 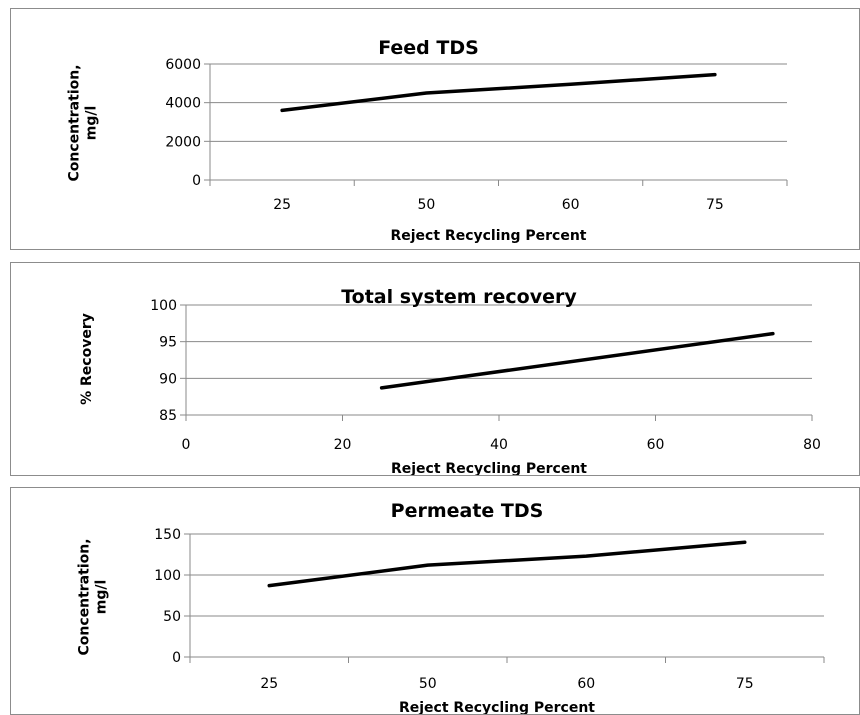 What do you see at coordinates (428, 48) in the screenshot?
I see `chart-title: Feed TDS` at bounding box center [428, 48].